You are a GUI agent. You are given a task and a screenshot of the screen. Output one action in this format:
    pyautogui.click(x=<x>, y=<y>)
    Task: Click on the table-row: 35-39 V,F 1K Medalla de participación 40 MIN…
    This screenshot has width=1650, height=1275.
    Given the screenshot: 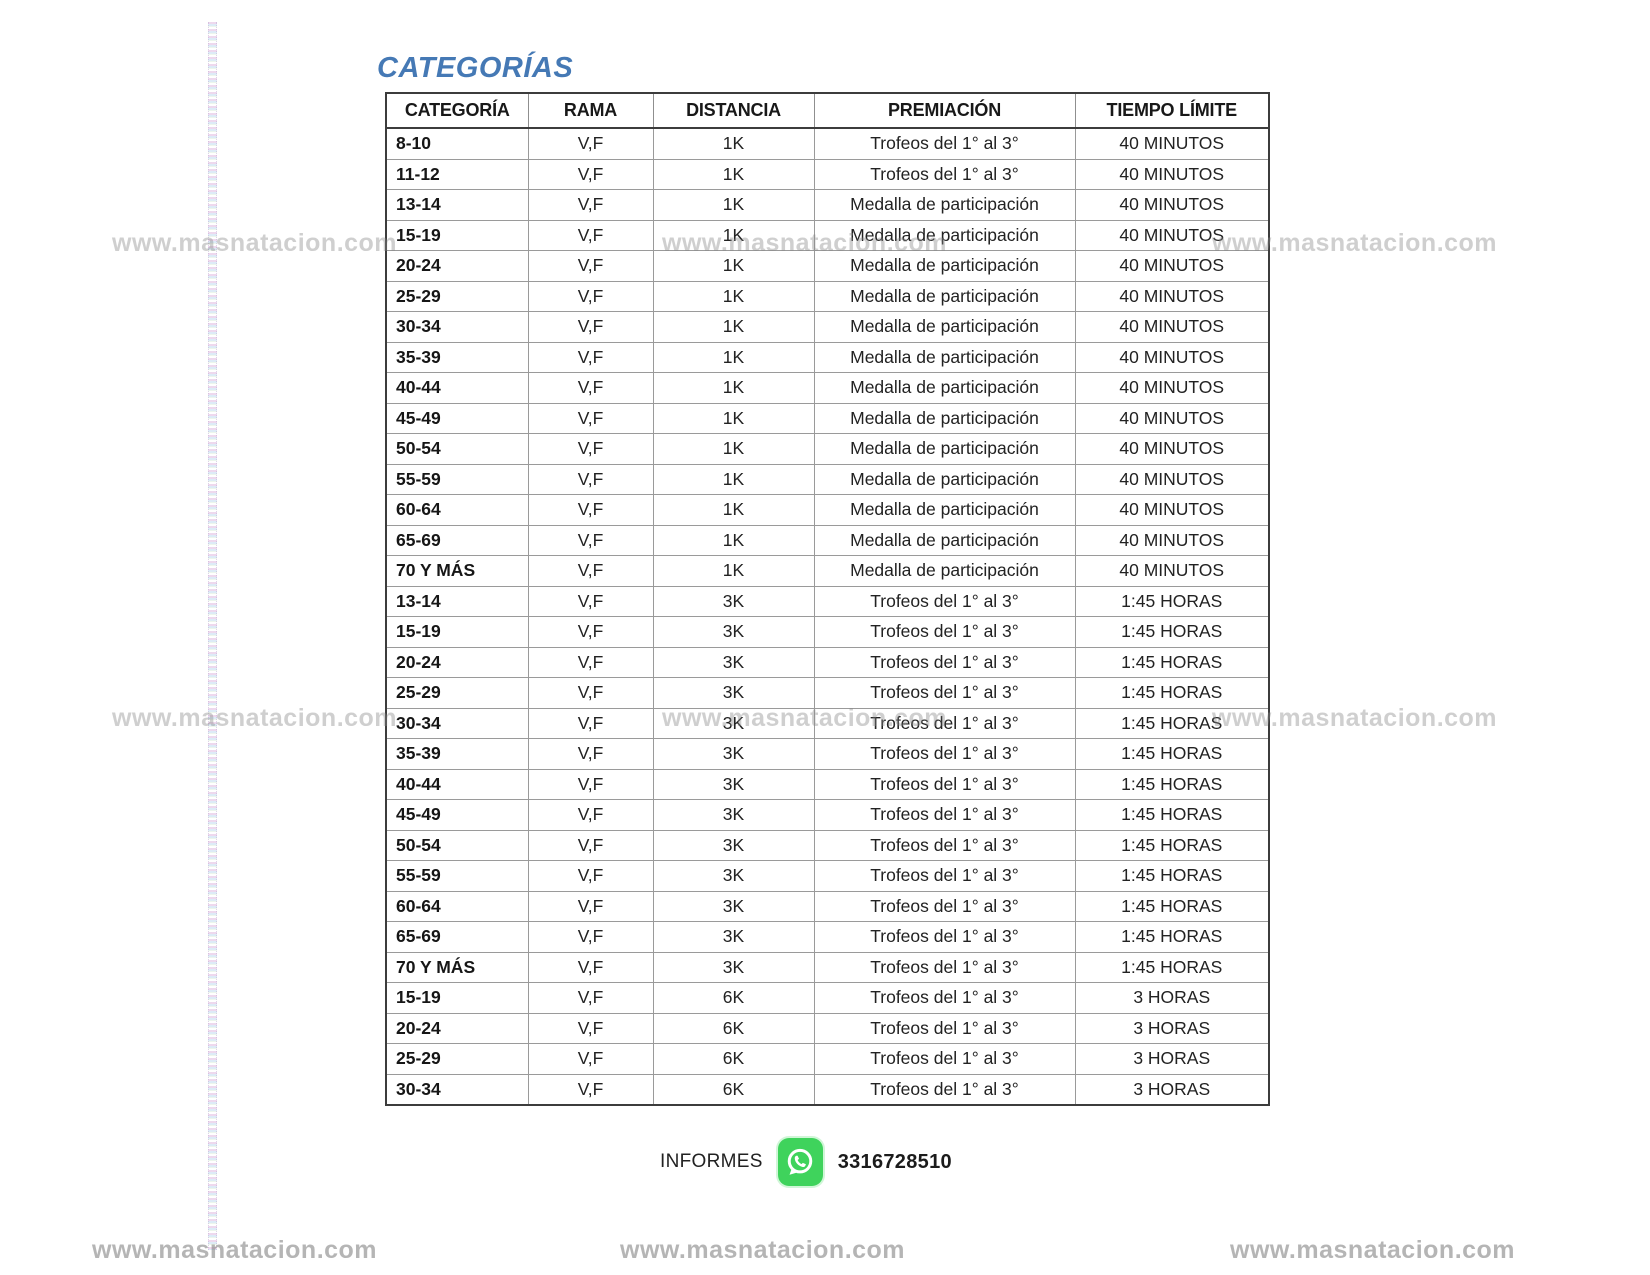 What is the action you would take?
    pyautogui.click(x=827, y=357)
    